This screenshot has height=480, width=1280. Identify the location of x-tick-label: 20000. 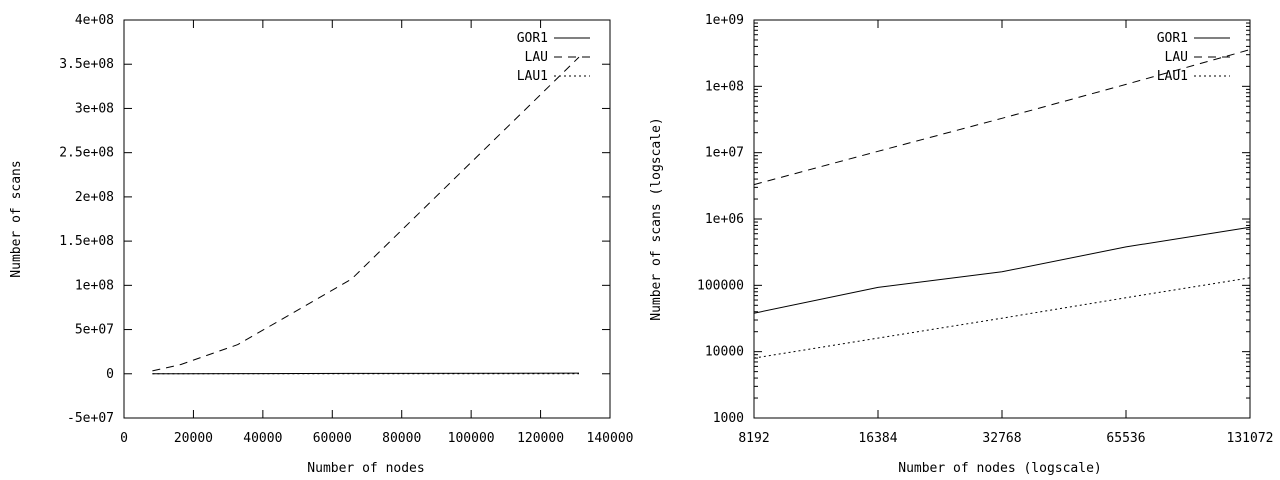
(193, 438).